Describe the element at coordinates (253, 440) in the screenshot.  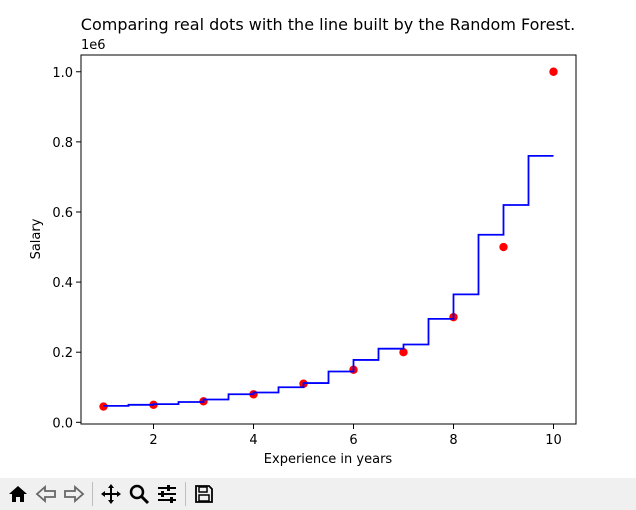
I see `x-tick-label: 4` at that location.